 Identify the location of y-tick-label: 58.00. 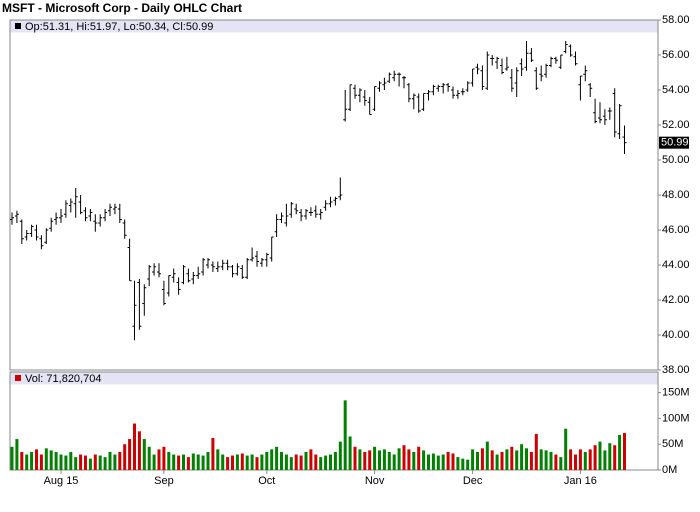
(676, 20).